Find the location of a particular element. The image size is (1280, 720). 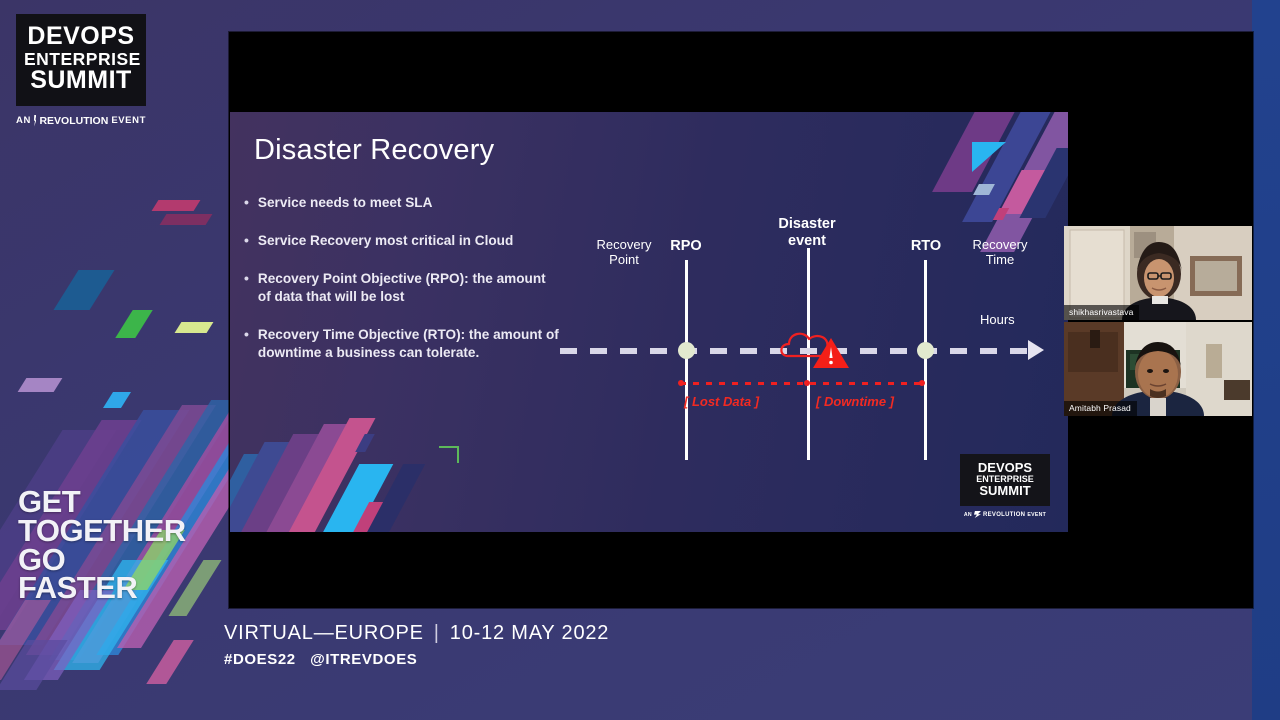

disaster-event-label: Disaster event is located at coordinates (807, 232).